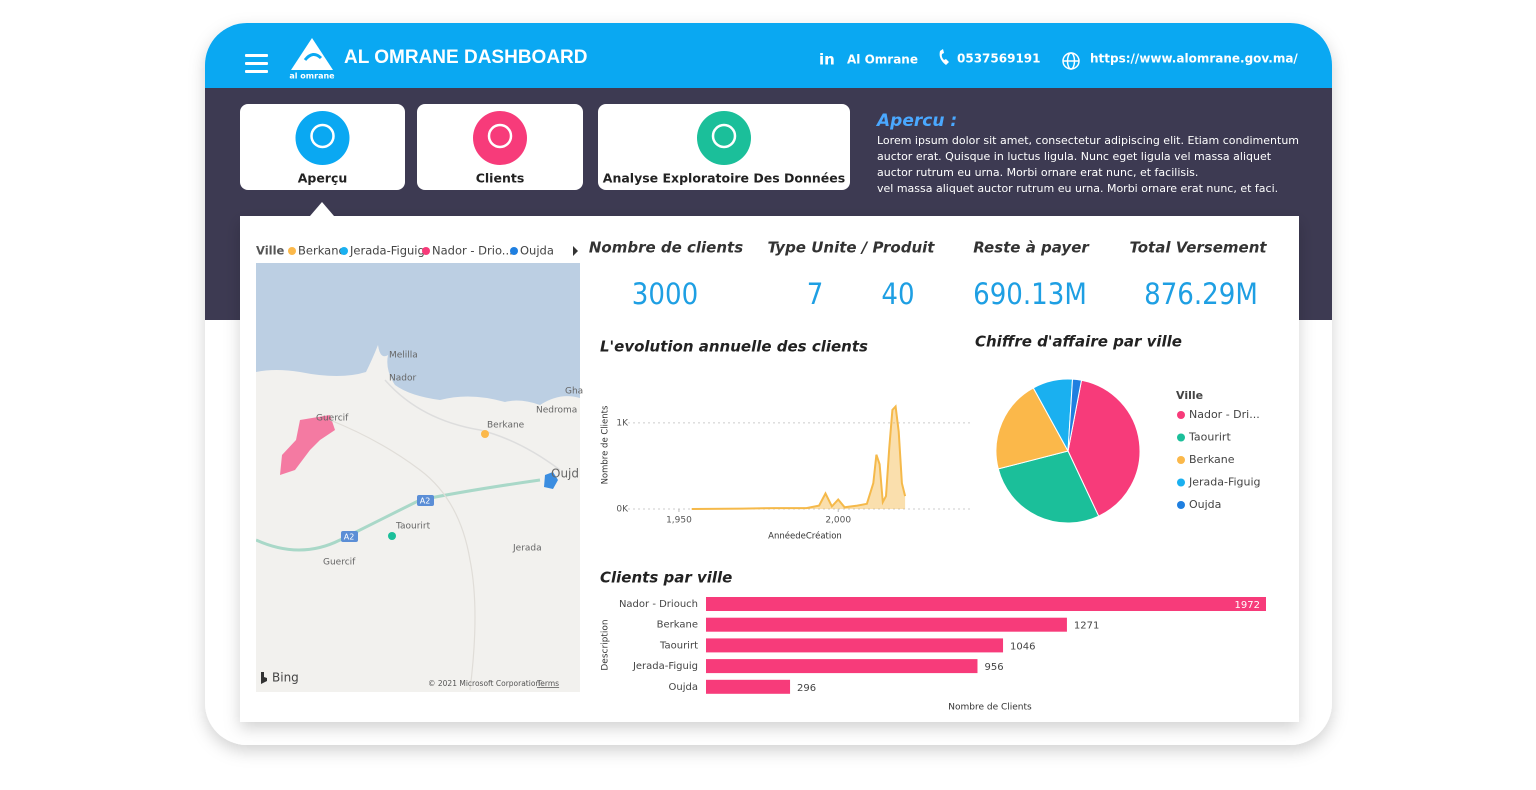 Image resolution: width=1536 pixels, height=790 pixels. I want to click on nav-label: Clients, so click(500, 178).